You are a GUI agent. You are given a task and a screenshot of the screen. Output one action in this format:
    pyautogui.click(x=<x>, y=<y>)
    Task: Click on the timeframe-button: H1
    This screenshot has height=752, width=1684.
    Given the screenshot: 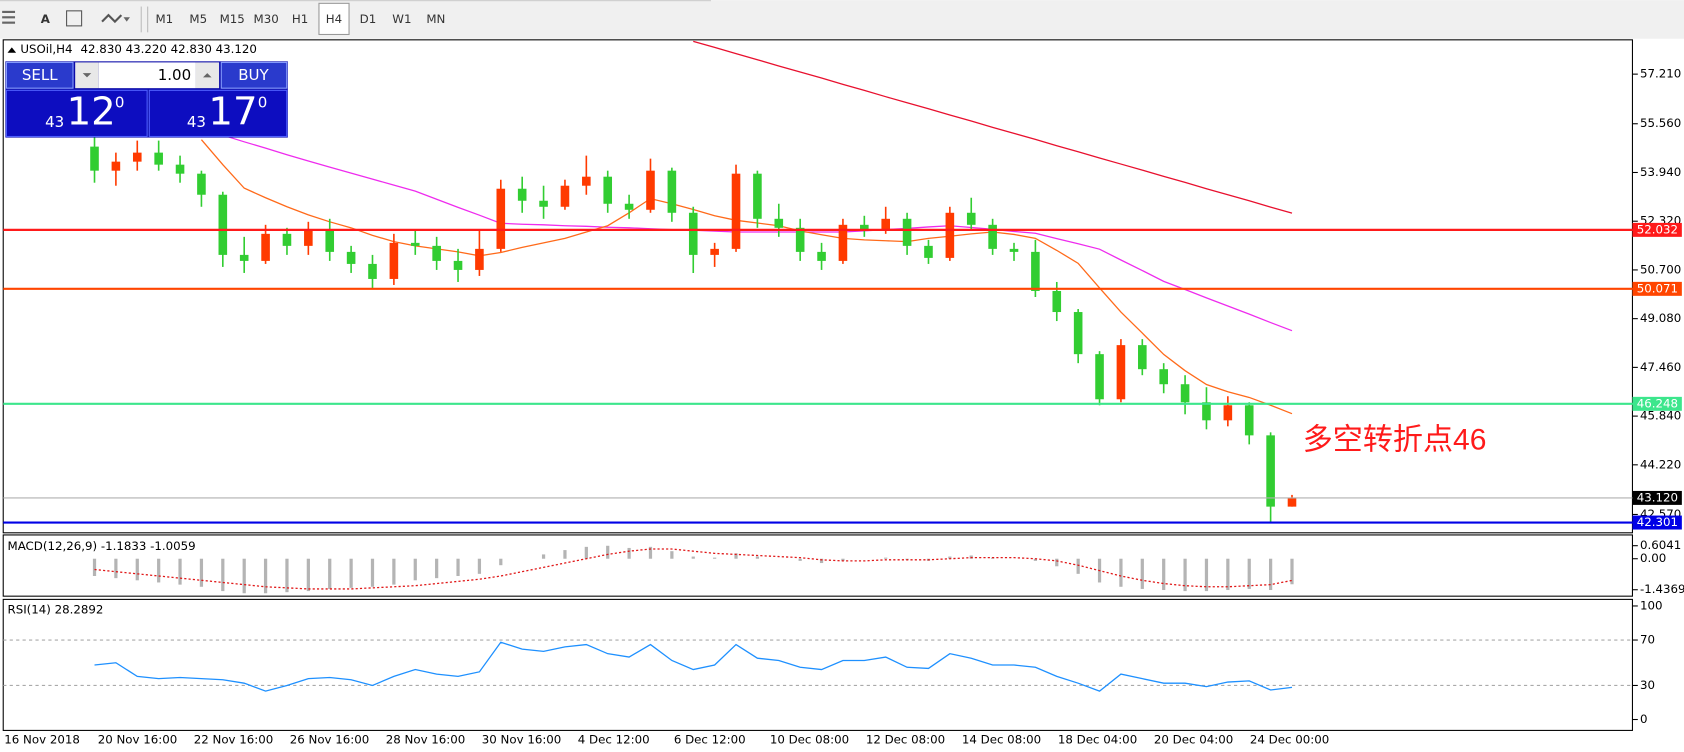 What is the action you would take?
    pyautogui.click(x=300, y=19)
    